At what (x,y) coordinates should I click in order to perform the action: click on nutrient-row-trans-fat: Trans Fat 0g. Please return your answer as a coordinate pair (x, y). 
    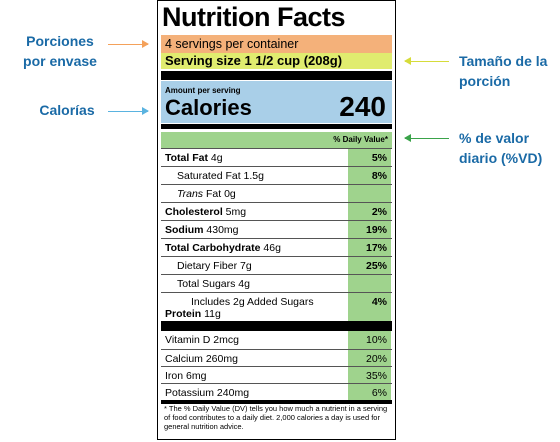
    Looking at the image, I should click on (276, 193).